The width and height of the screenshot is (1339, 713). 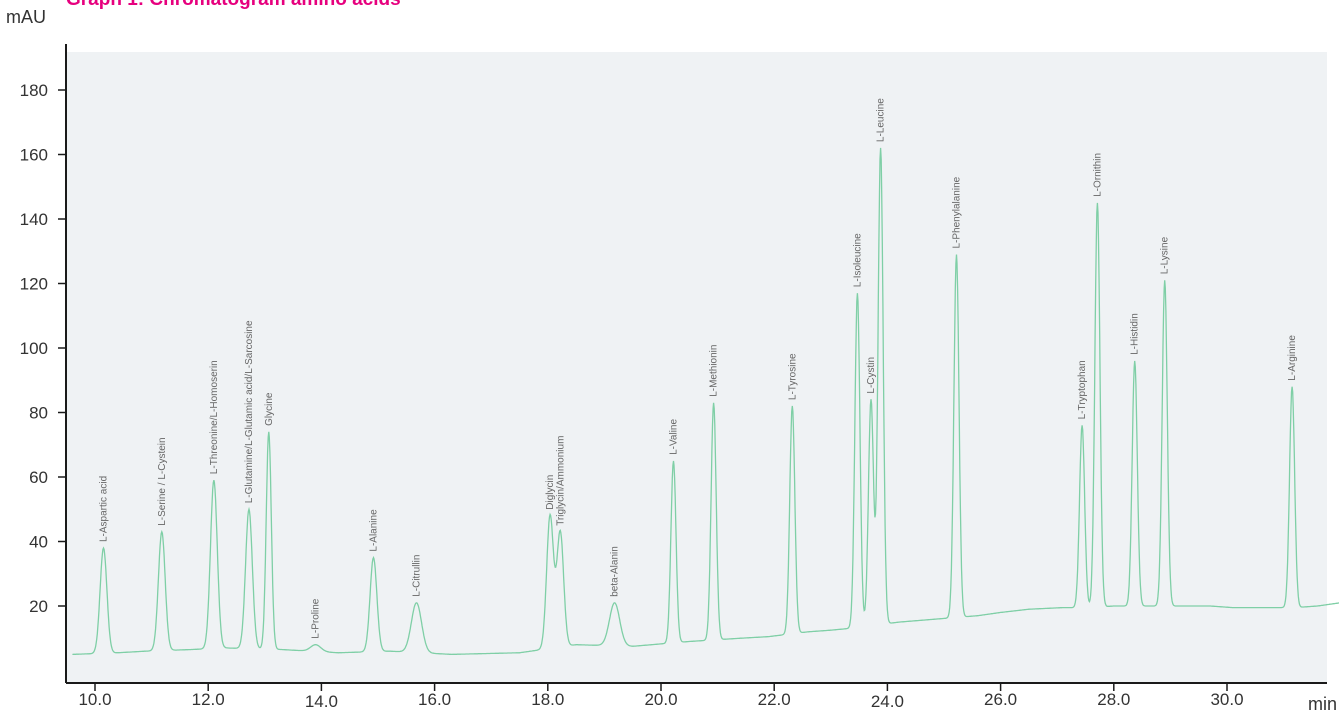 What do you see at coordinates (774, 699) in the screenshot?
I see `x-tick-label: 22.0` at bounding box center [774, 699].